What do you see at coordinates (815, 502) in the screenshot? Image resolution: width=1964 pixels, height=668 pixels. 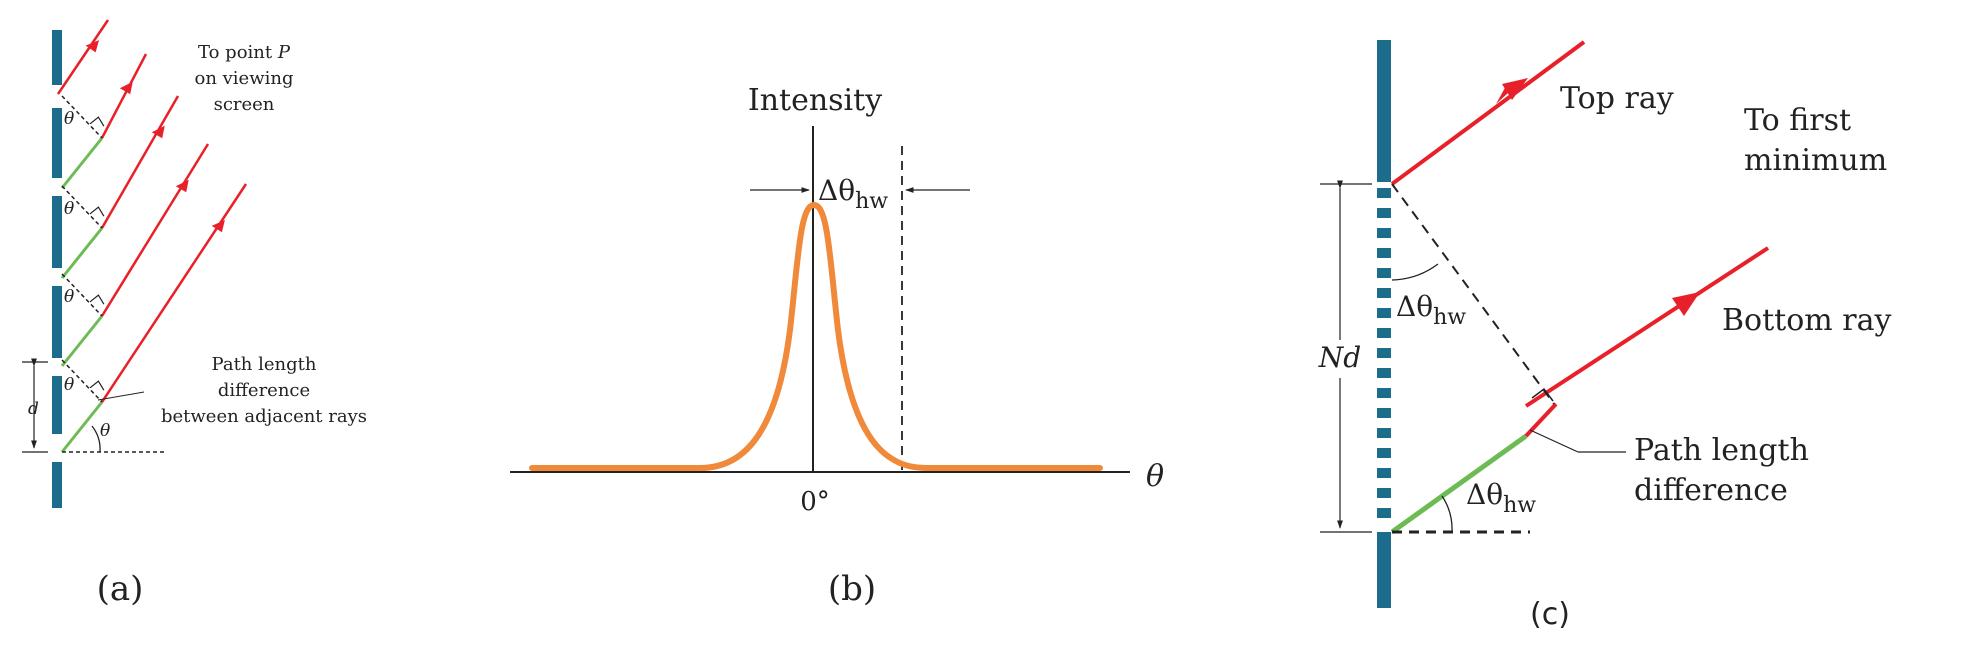 I see `origin-label: 0°` at bounding box center [815, 502].